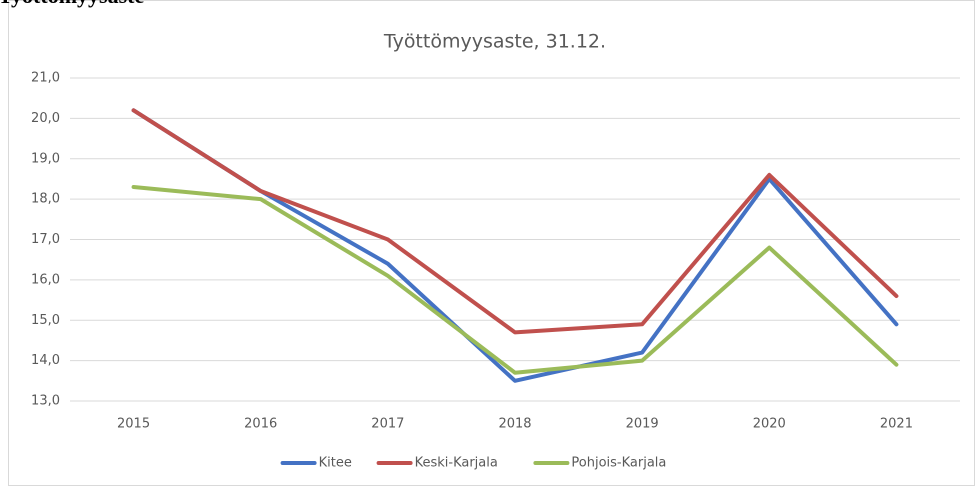  What do you see at coordinates (260, 424) in the screenshot?
I see `x-tick-label: 2016` at bounding box center [260, 424].